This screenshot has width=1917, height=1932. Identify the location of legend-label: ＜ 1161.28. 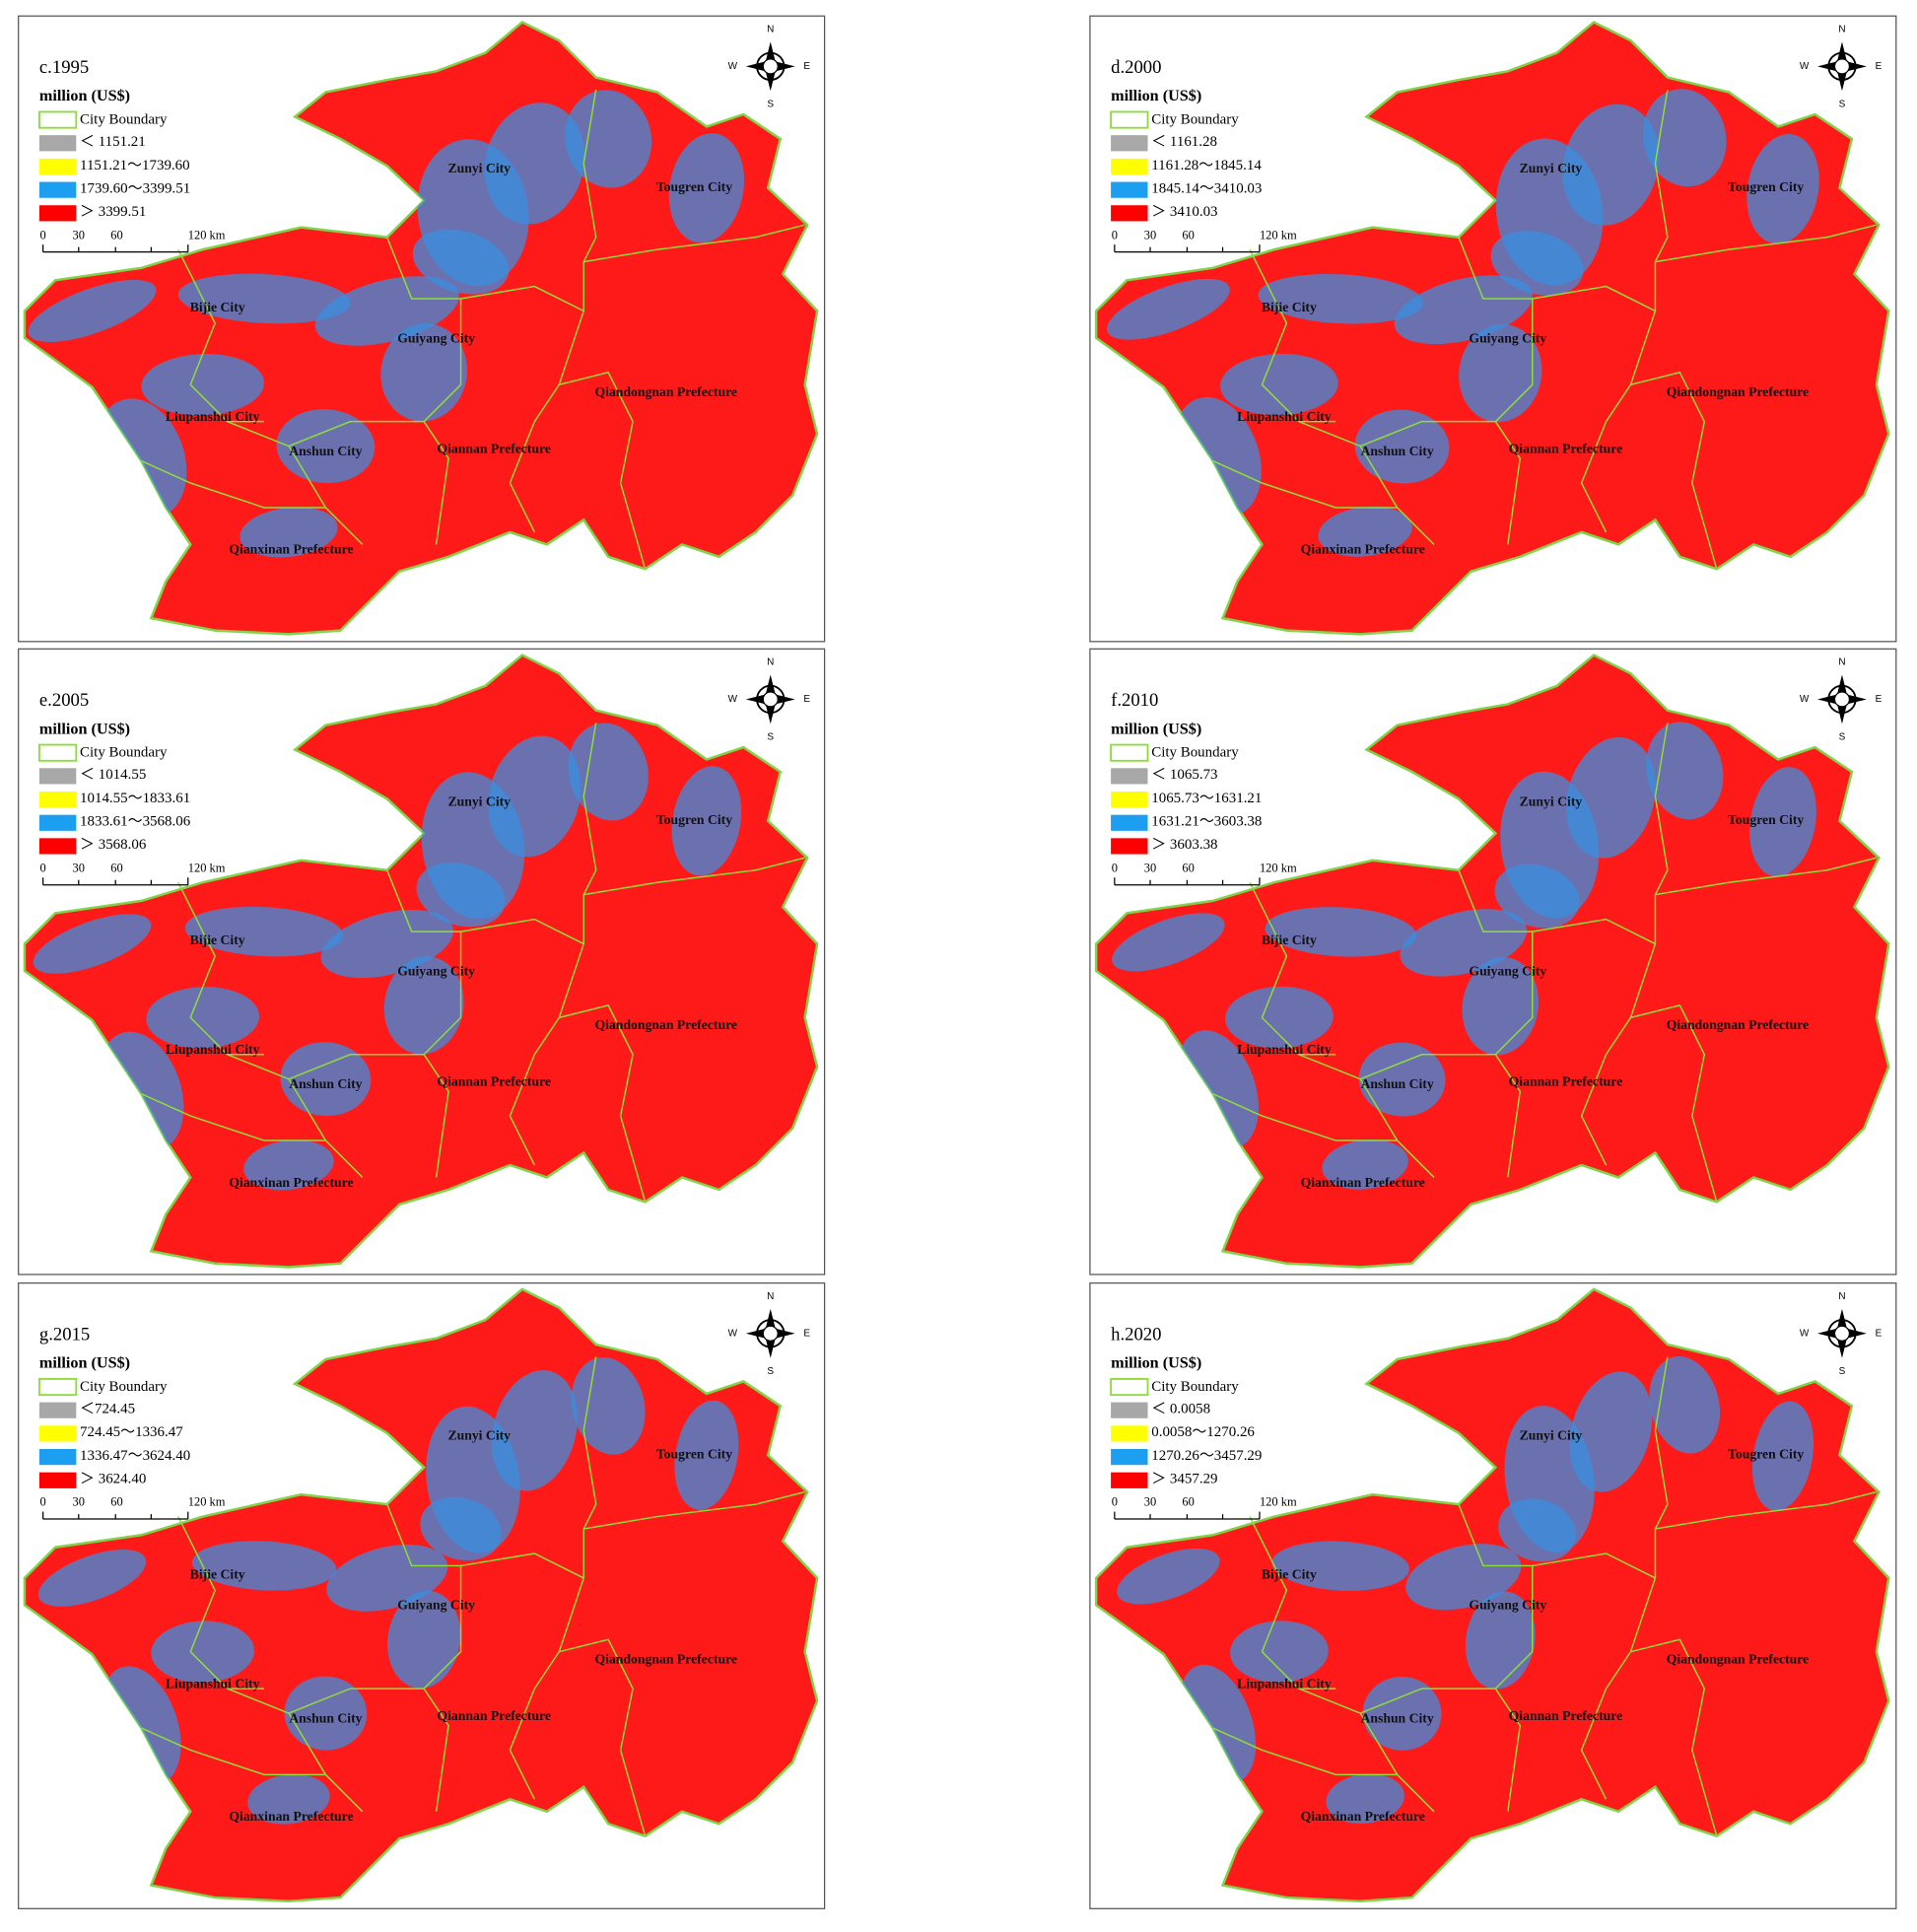
(1184, 142).